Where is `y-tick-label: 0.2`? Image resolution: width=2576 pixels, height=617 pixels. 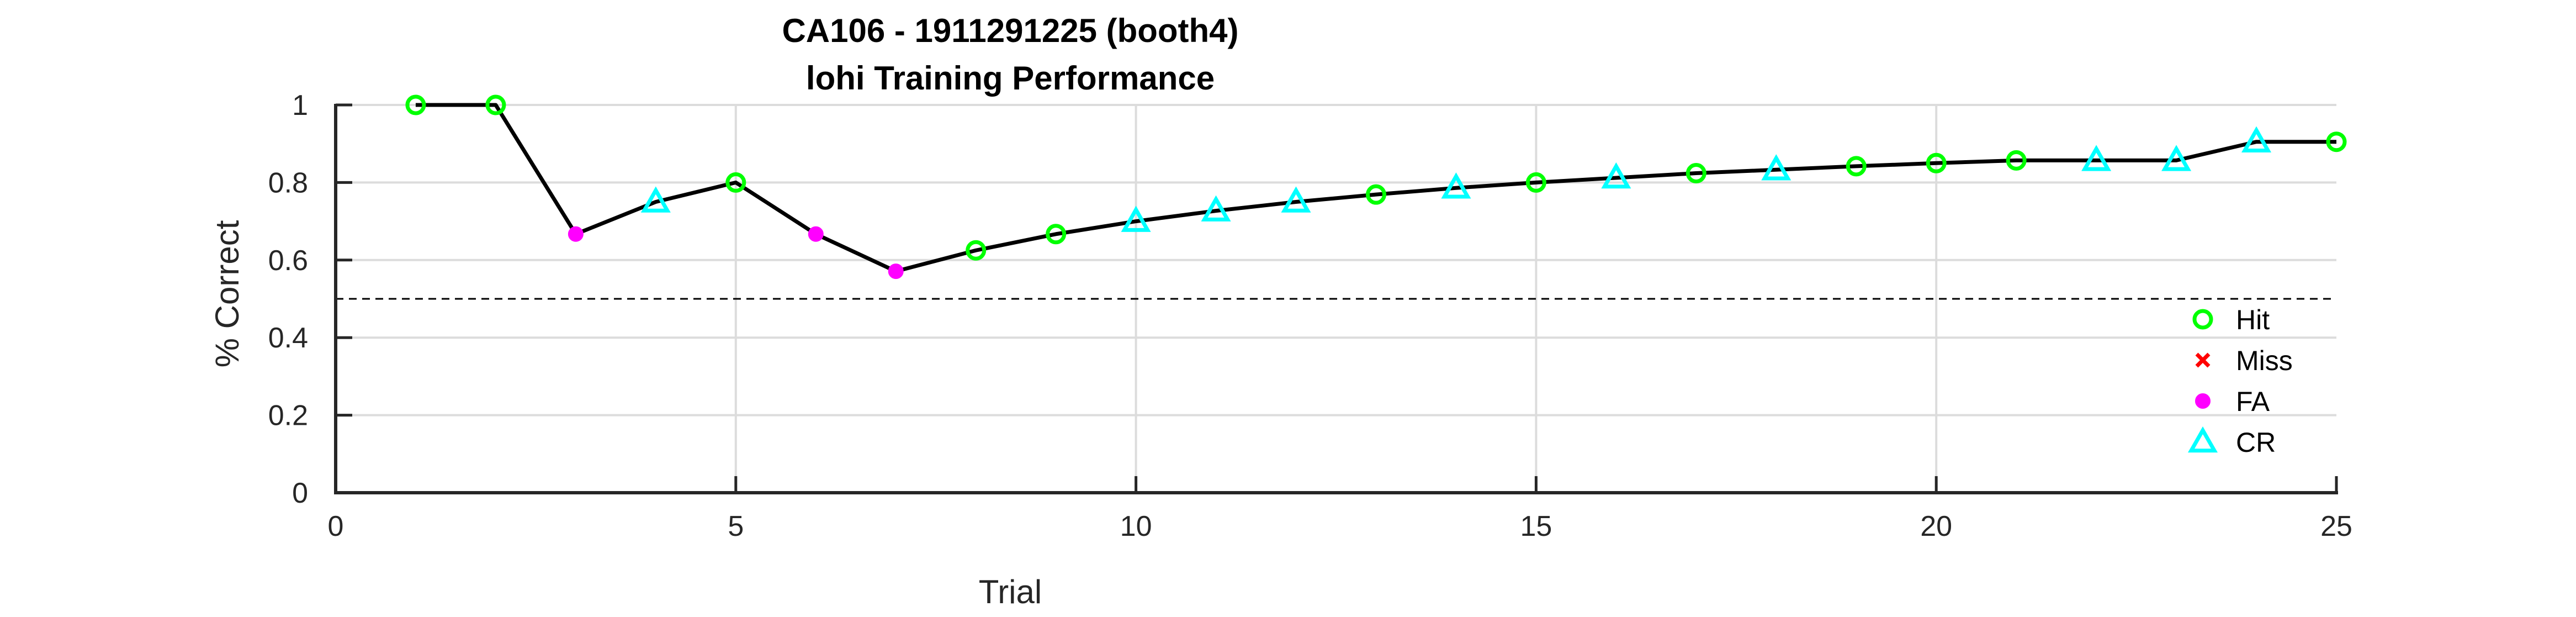 y-tick-label: 0.2 is located at coordinates (288, 416).